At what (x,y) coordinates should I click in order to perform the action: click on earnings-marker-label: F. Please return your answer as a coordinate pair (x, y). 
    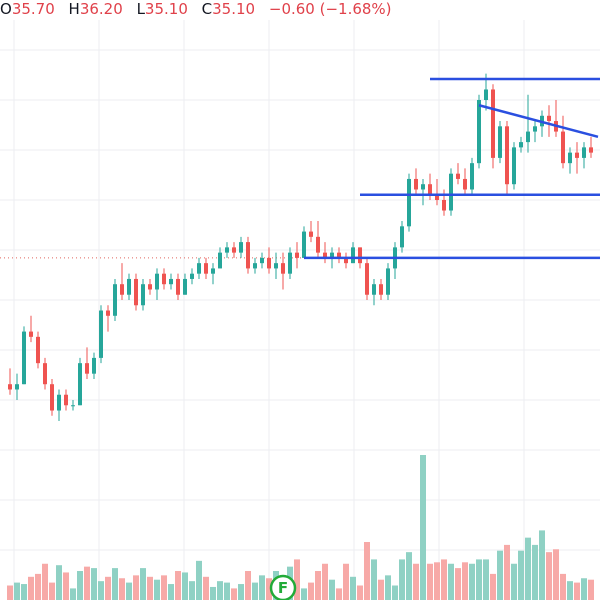
    Looking at the image, I should click on (283, 588).